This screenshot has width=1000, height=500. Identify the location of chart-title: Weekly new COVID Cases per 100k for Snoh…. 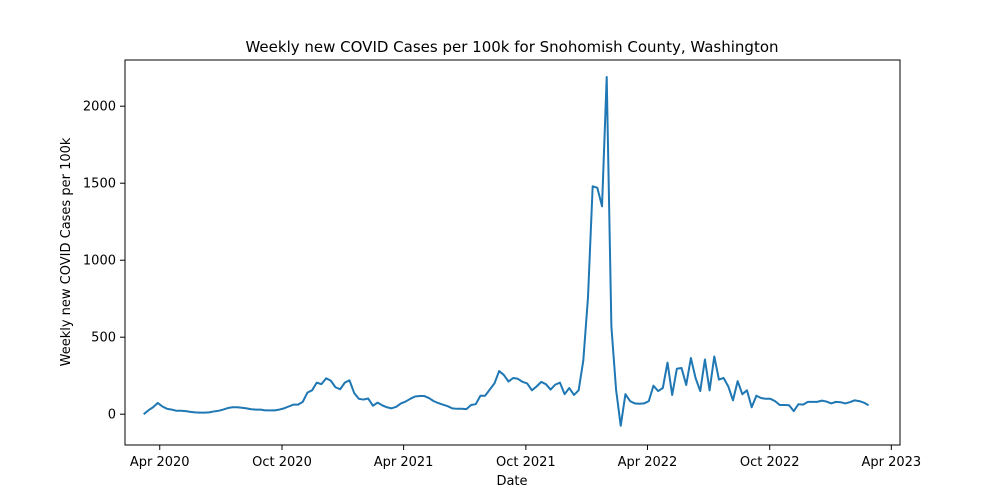
(511, 47).